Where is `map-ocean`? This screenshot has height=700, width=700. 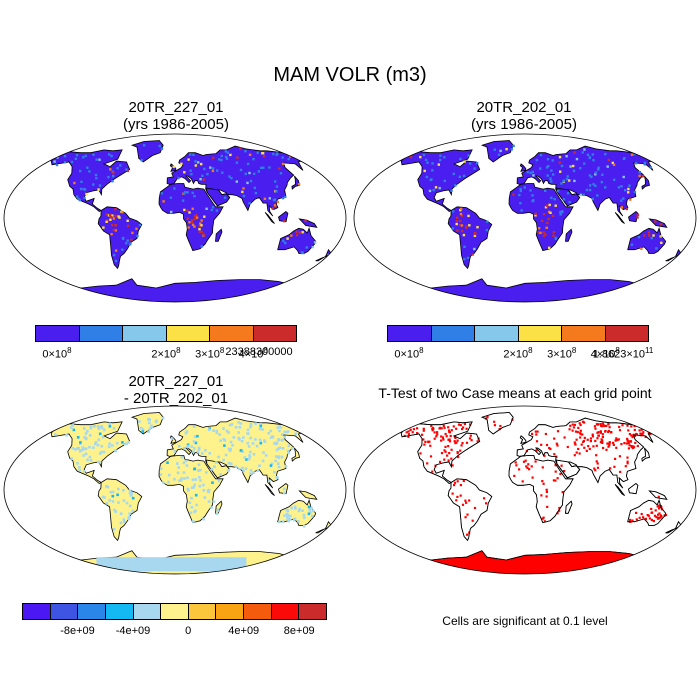 map-ocean is located at coordinates (525, 490).